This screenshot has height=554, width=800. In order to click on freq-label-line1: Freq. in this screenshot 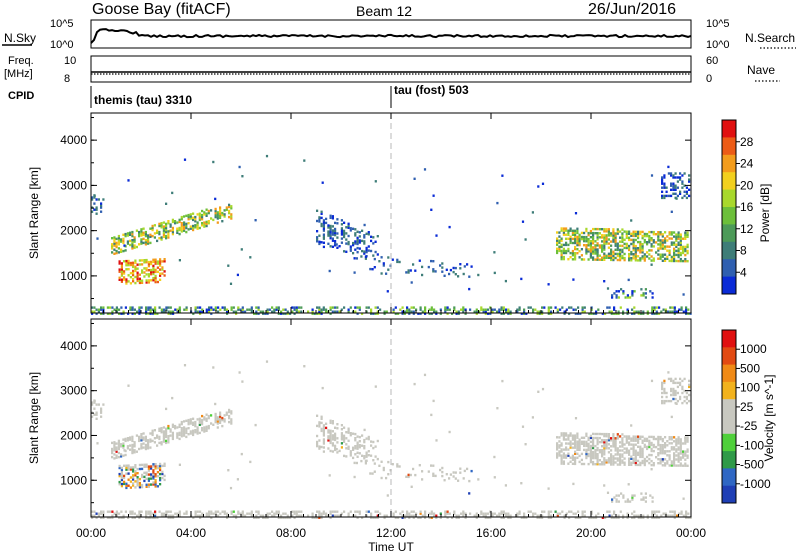, I will do `click(21, 61)`.